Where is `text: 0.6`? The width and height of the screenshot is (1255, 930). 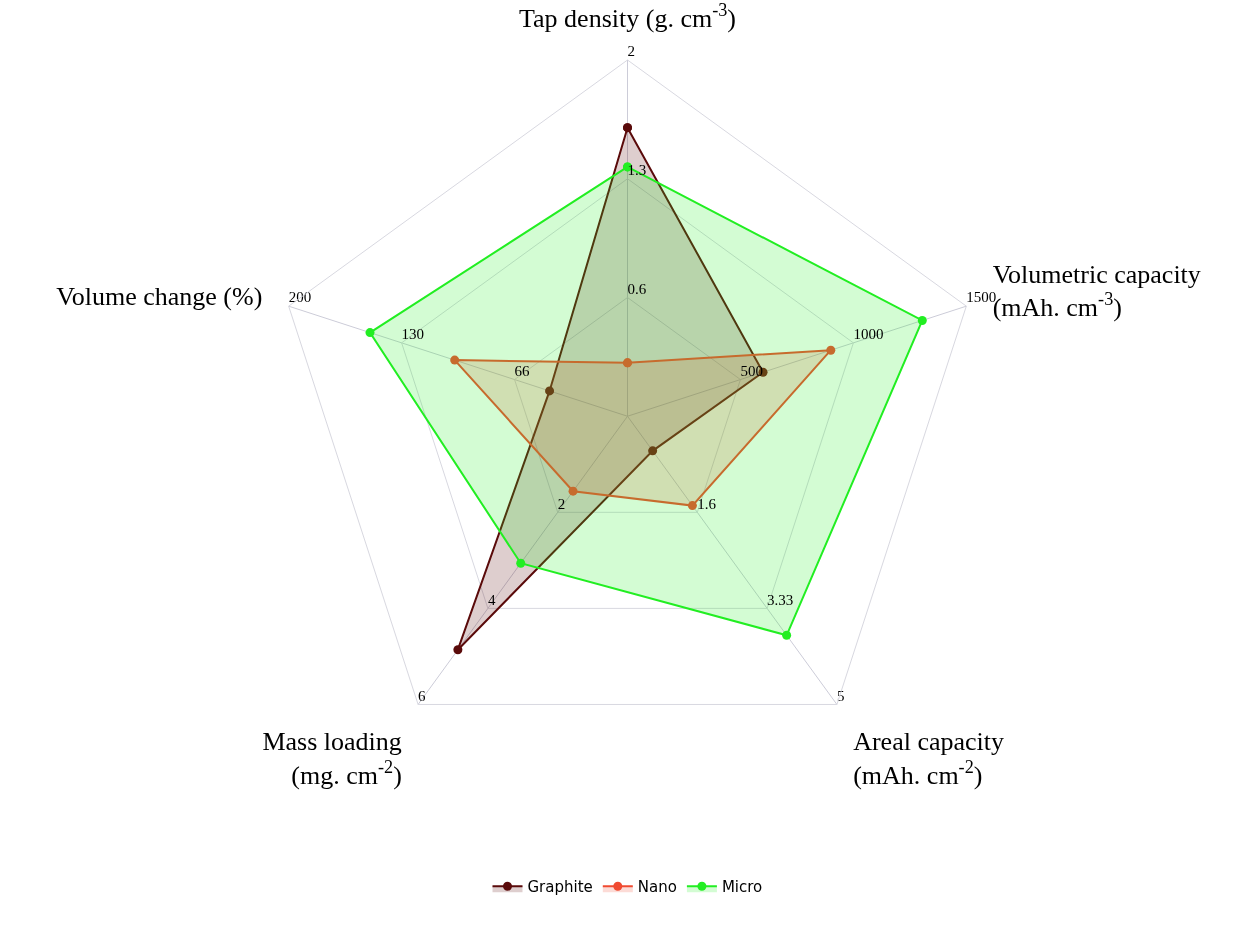 text: 0.6 is located at coordinates (637, 288).